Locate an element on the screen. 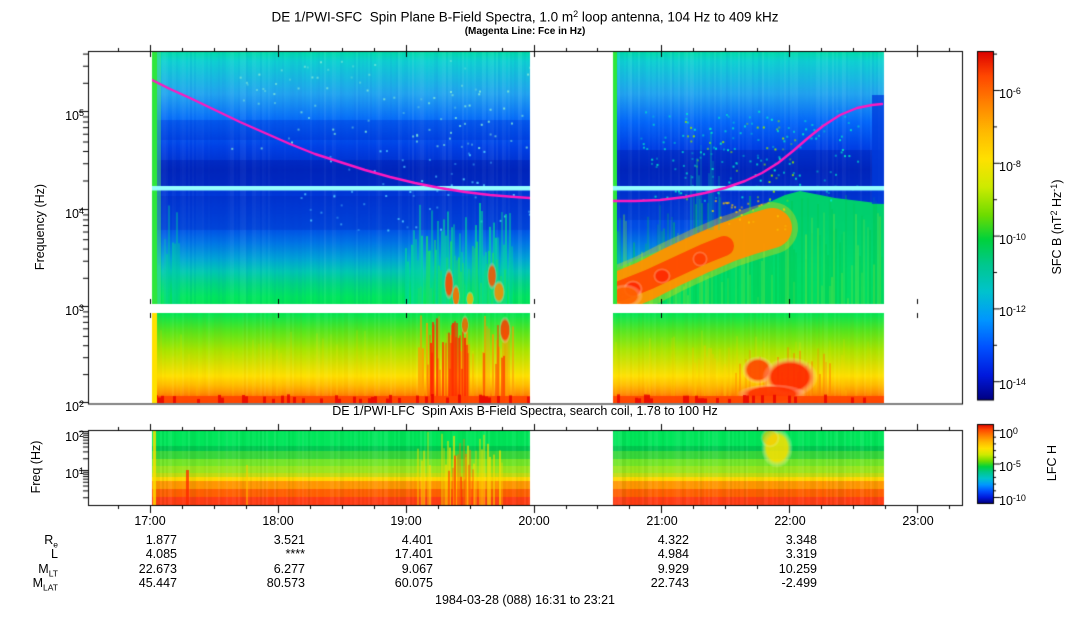 The width and height of the screenshot is (1083, 620). ephemeris-value: 4.984 is located at coordinates (673, 554).